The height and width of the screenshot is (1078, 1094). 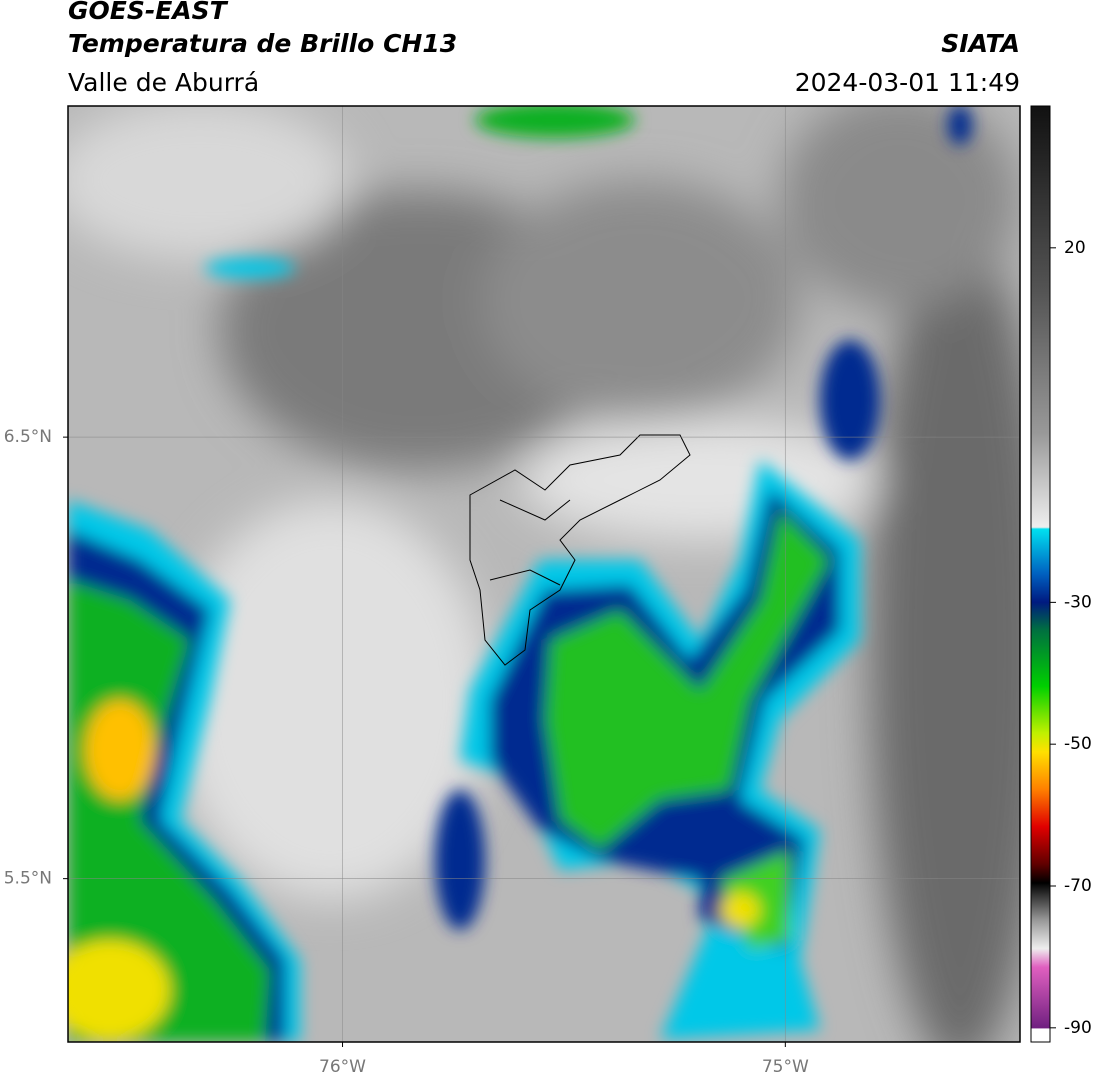 I want to click on region: Valle de Aburrá, so click(x=163, y=82).